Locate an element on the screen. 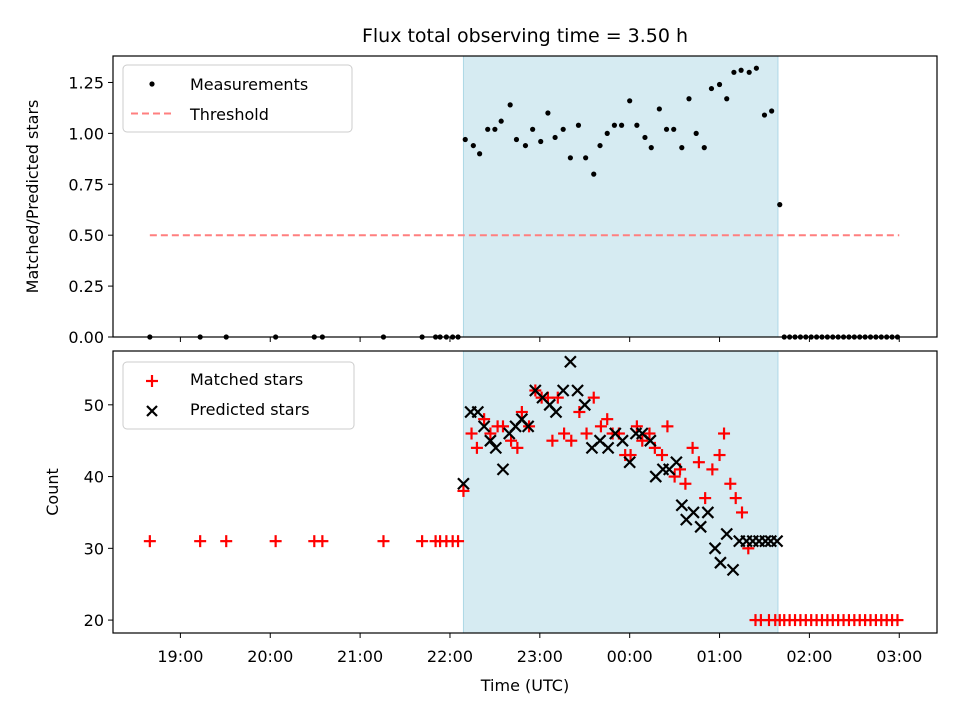 This screenshot has width=960, height=724. x-tick-label: 02:00 is located at coordinates (809, 656).